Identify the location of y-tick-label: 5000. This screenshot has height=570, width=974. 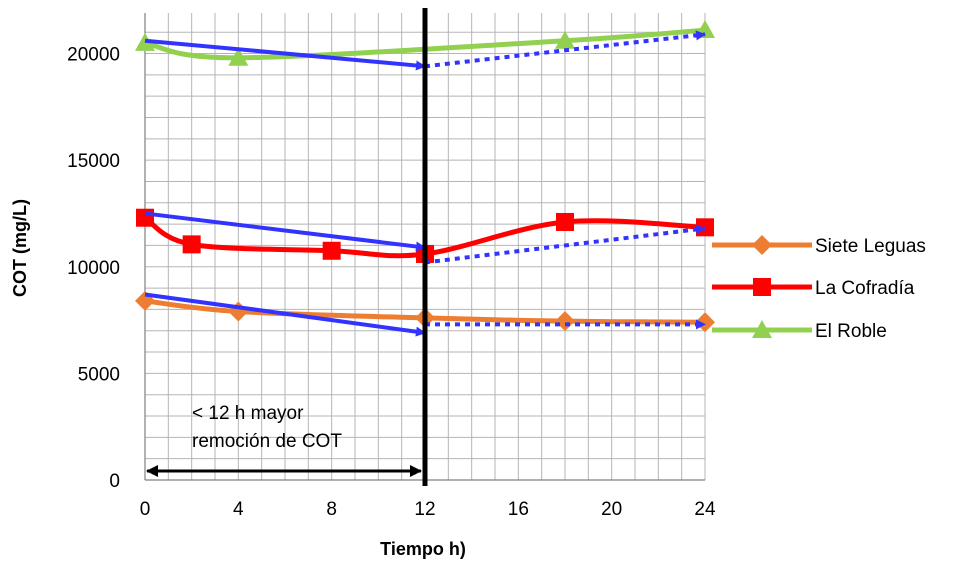
(99, 374).